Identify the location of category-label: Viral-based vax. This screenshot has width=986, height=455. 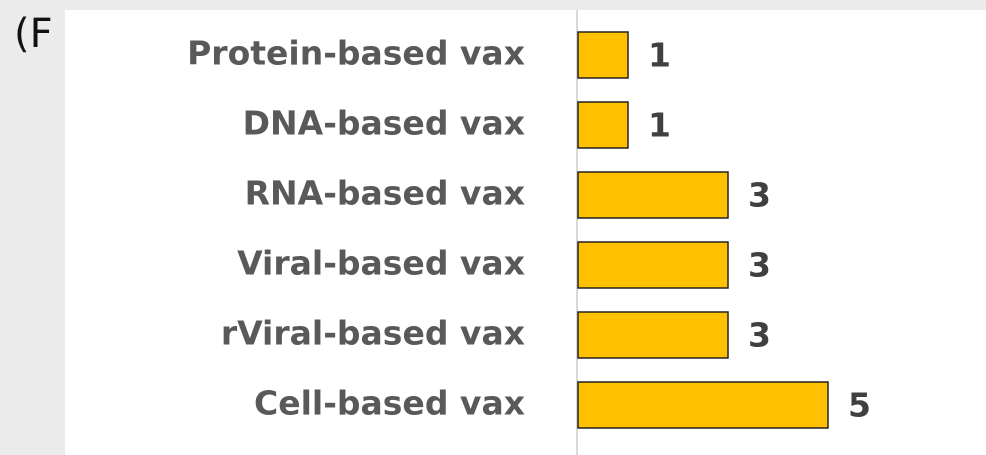
(381, 263).